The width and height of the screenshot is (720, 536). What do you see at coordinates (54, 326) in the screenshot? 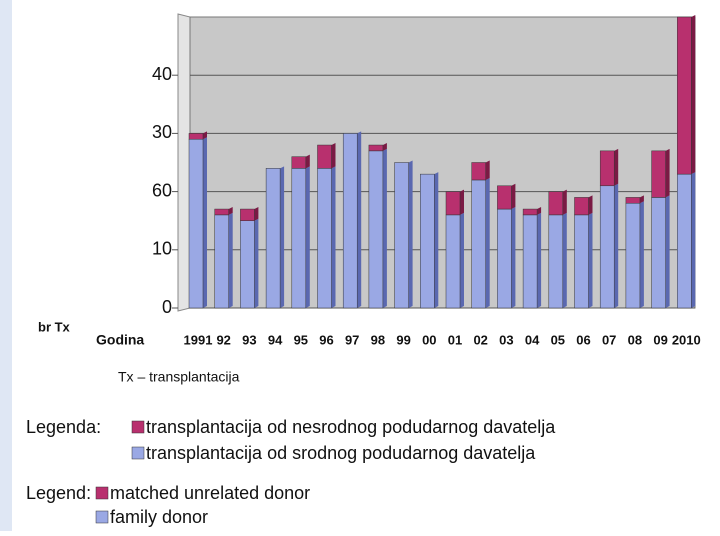
I see `y-label: br Tx` at bounding box center [54, 326].